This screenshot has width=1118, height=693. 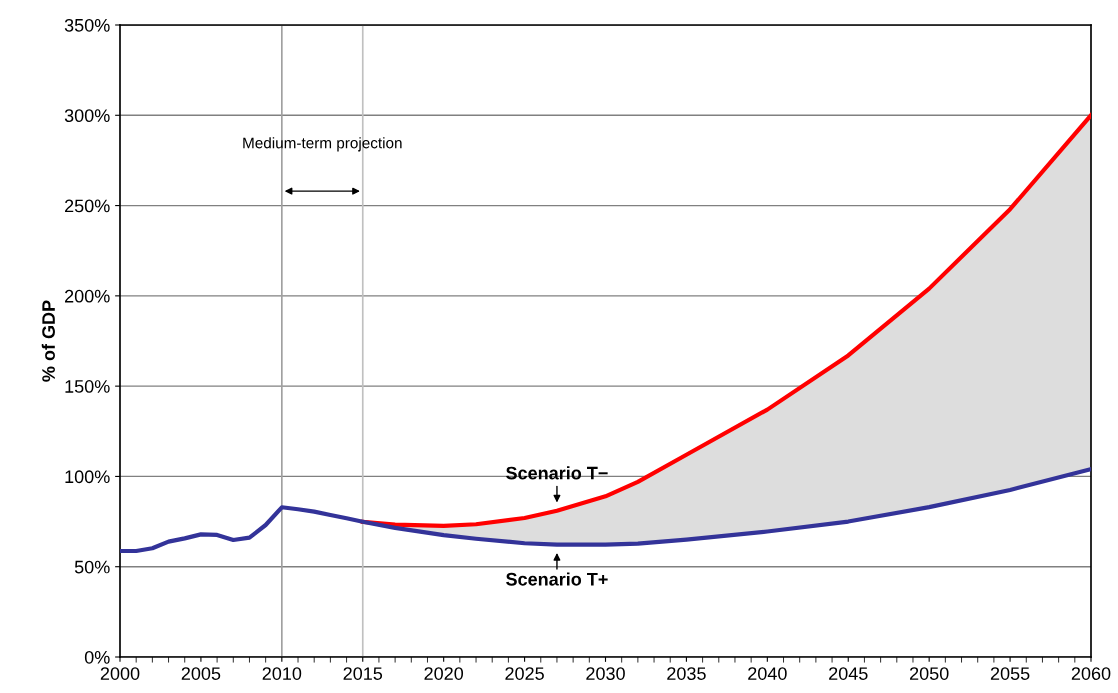 I want to click on y-tick-label: 250%, so click(x=87, y=206).